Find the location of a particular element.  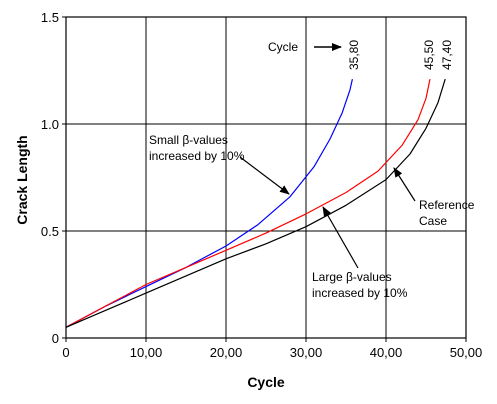

cycle-annotation: Cycle is located at coordinates (283, 47).